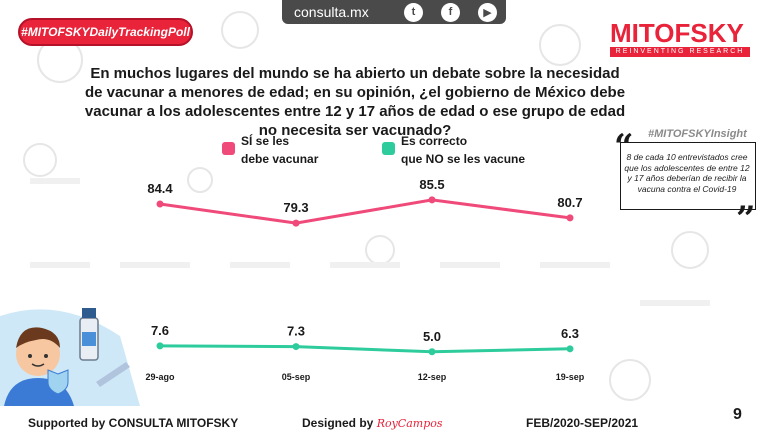 The height and width of the screenshot is (432, 768). What do you see at coordinates (453, 150) in the screenshot?
I see `legend-no: Es correcto que NO se les vacune` at bounding box center [453, 150].